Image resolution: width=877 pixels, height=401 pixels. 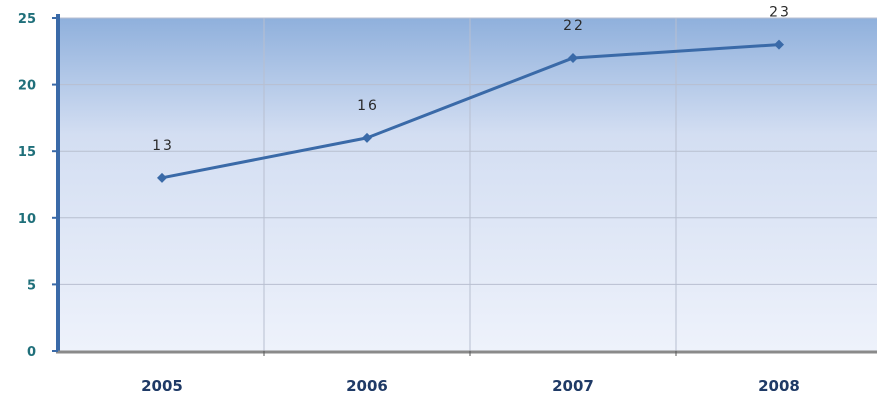 I want to click on data-label-2006: 16, so click(x=368, y=106).